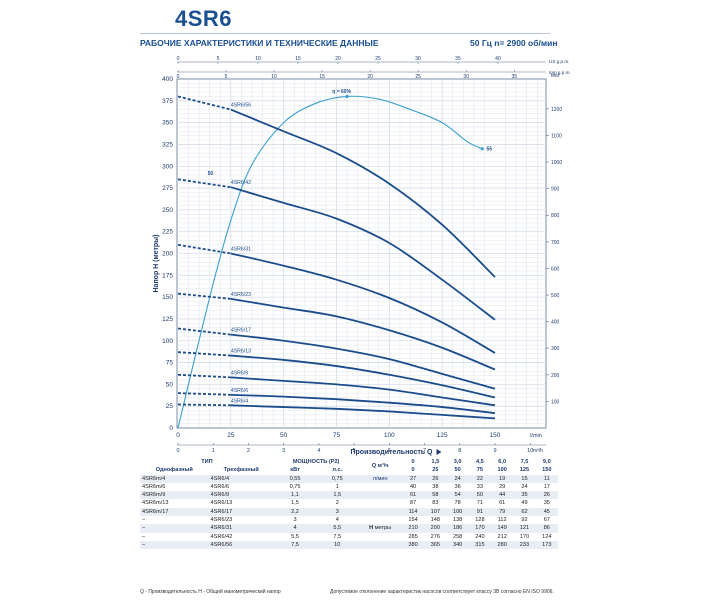 The image size is (710, 600). What do you see at coordinates (380, 528) in the screenshot?
I see `h-label-cell: H метры` at bounding box center [380, 528].